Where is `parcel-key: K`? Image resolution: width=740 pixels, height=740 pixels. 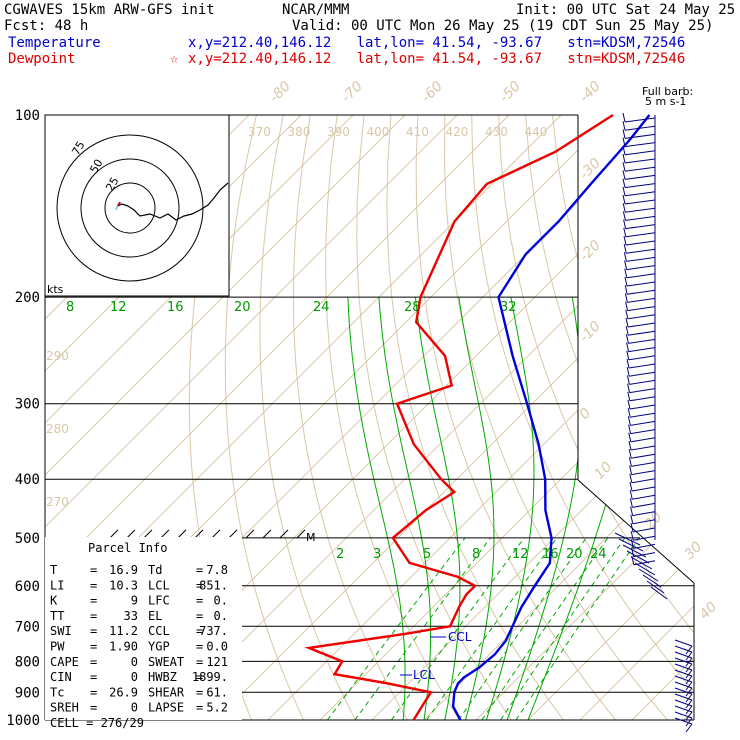 parcel-key: K is located at coordinates (54, 601).